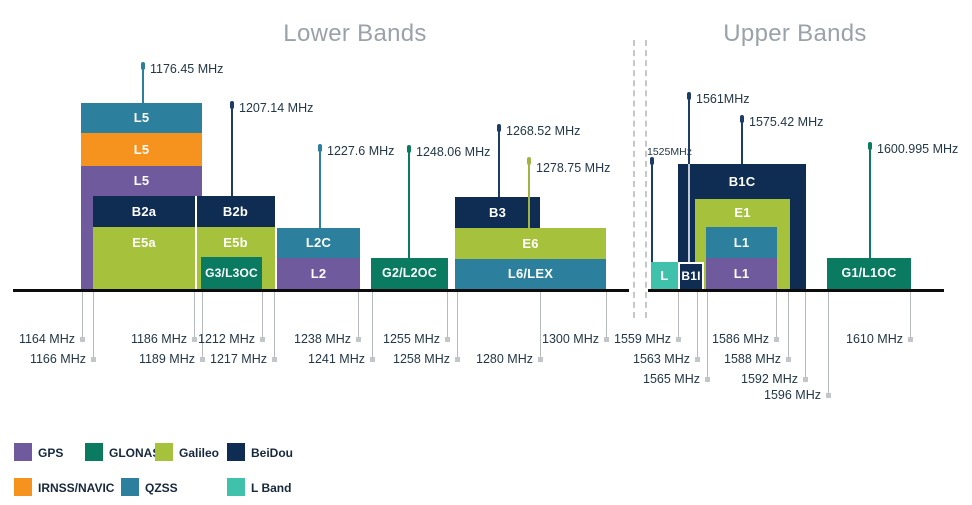 Image resolution: width=972 pixels, height=505 pixels. I want to click on tick-label-540: 1280 MHz, so click(504, 359).